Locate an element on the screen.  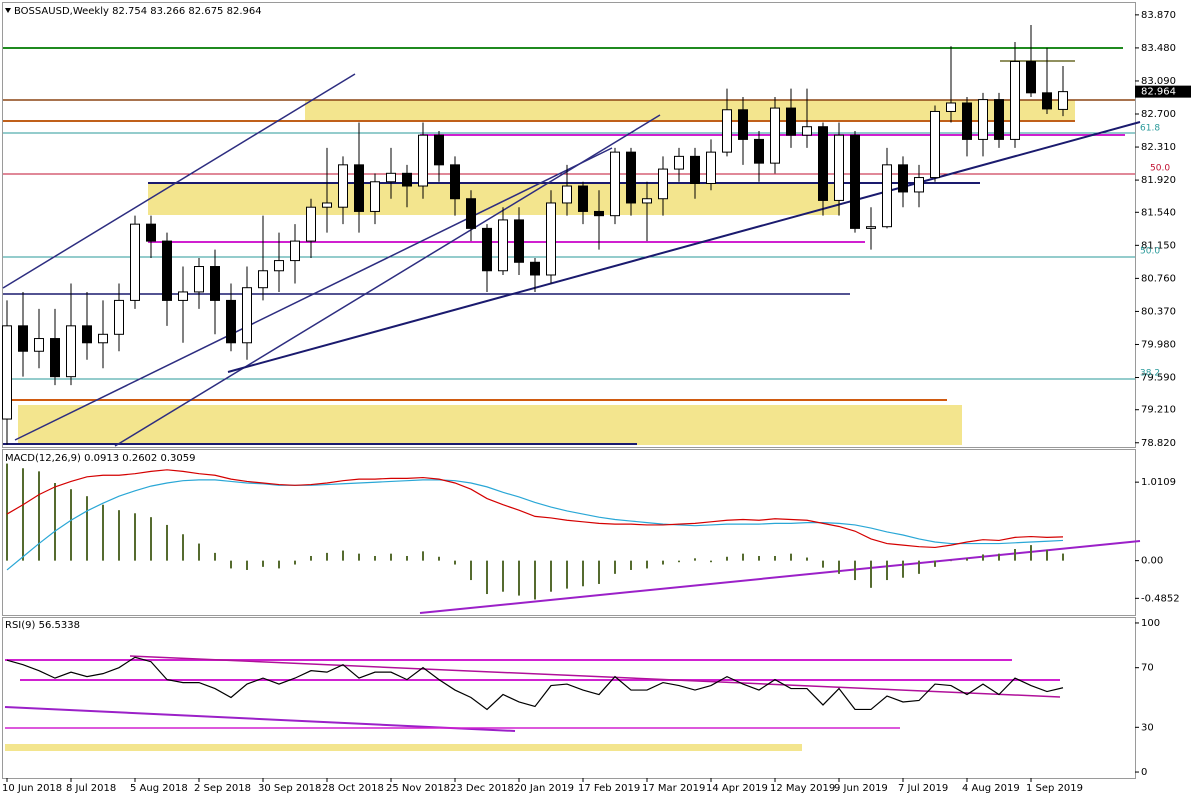
y-tick-label: 78.820 is located at coordinates (1158, 443).